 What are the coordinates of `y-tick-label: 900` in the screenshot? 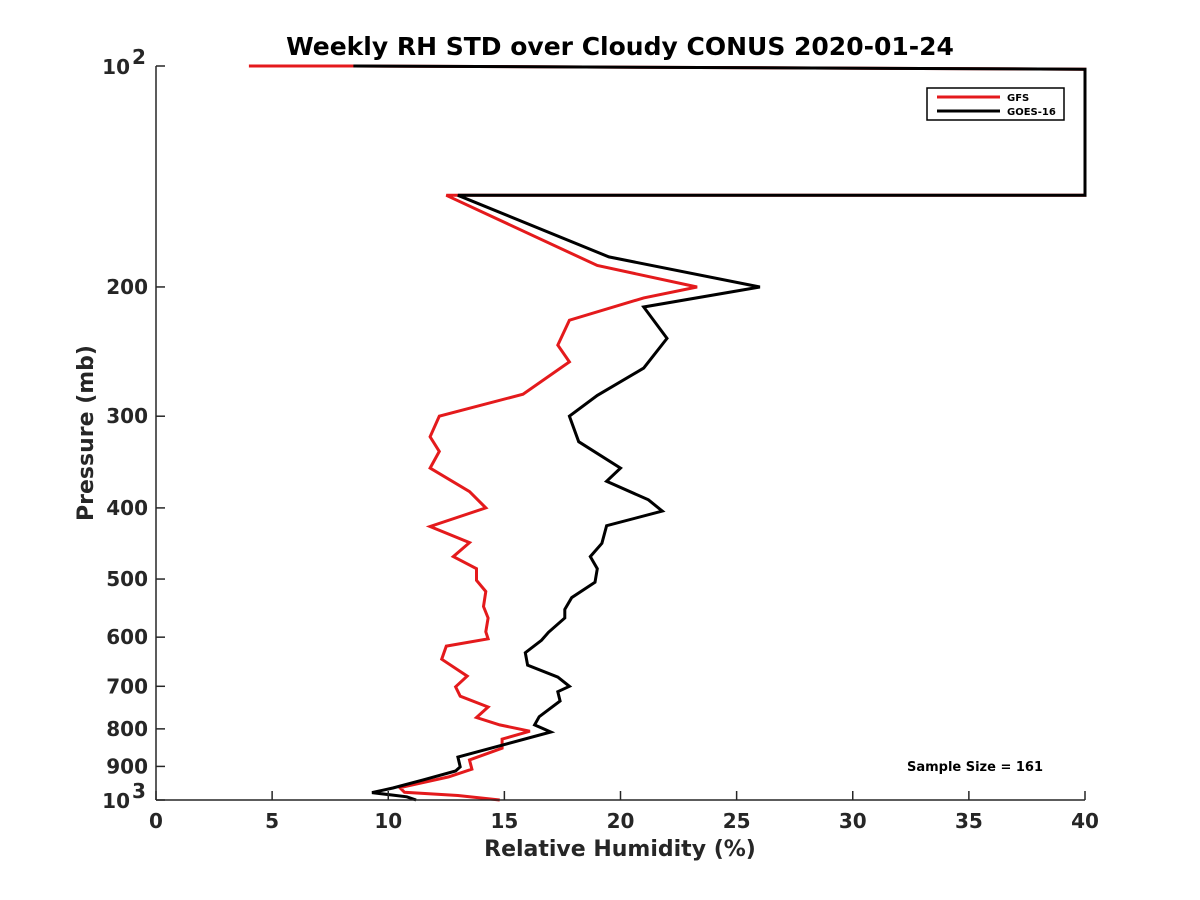 It's located at (127, 766).